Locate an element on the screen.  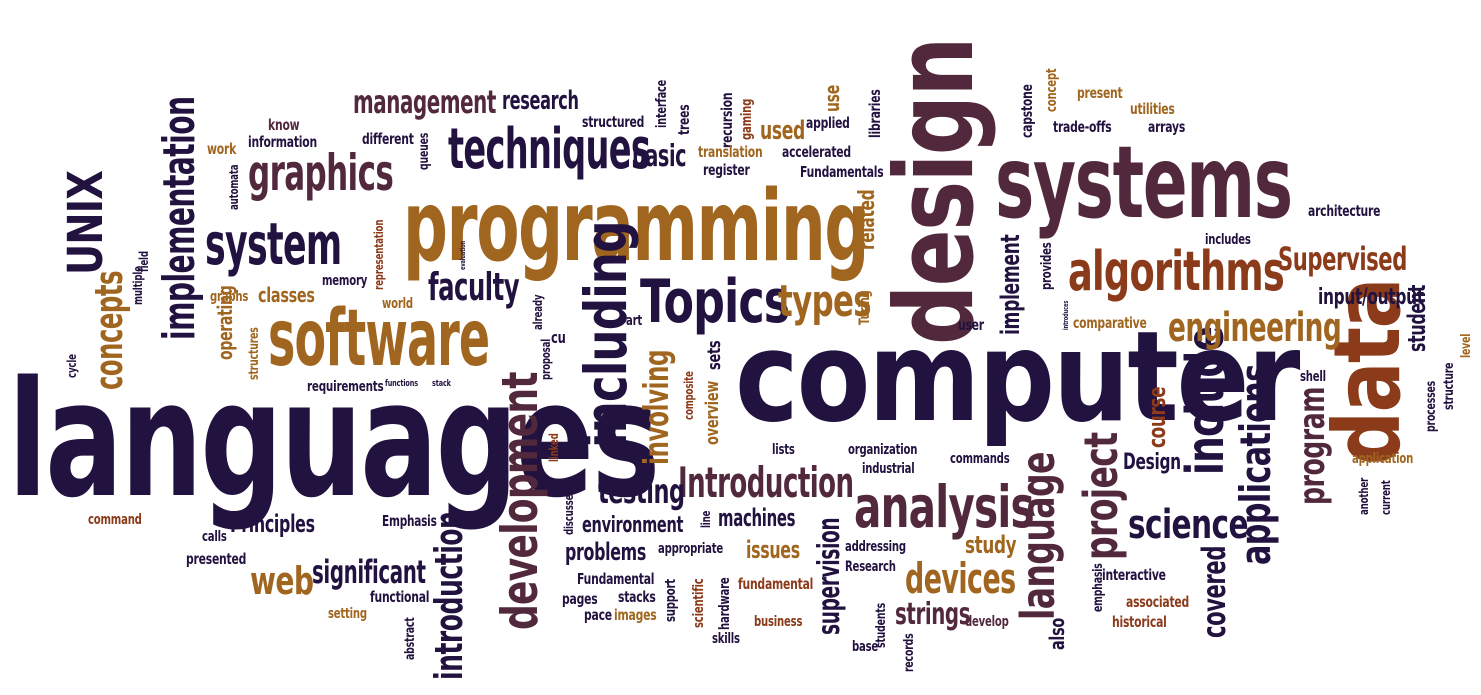
word-implementation: implementation is located at coordinates (179, 218).